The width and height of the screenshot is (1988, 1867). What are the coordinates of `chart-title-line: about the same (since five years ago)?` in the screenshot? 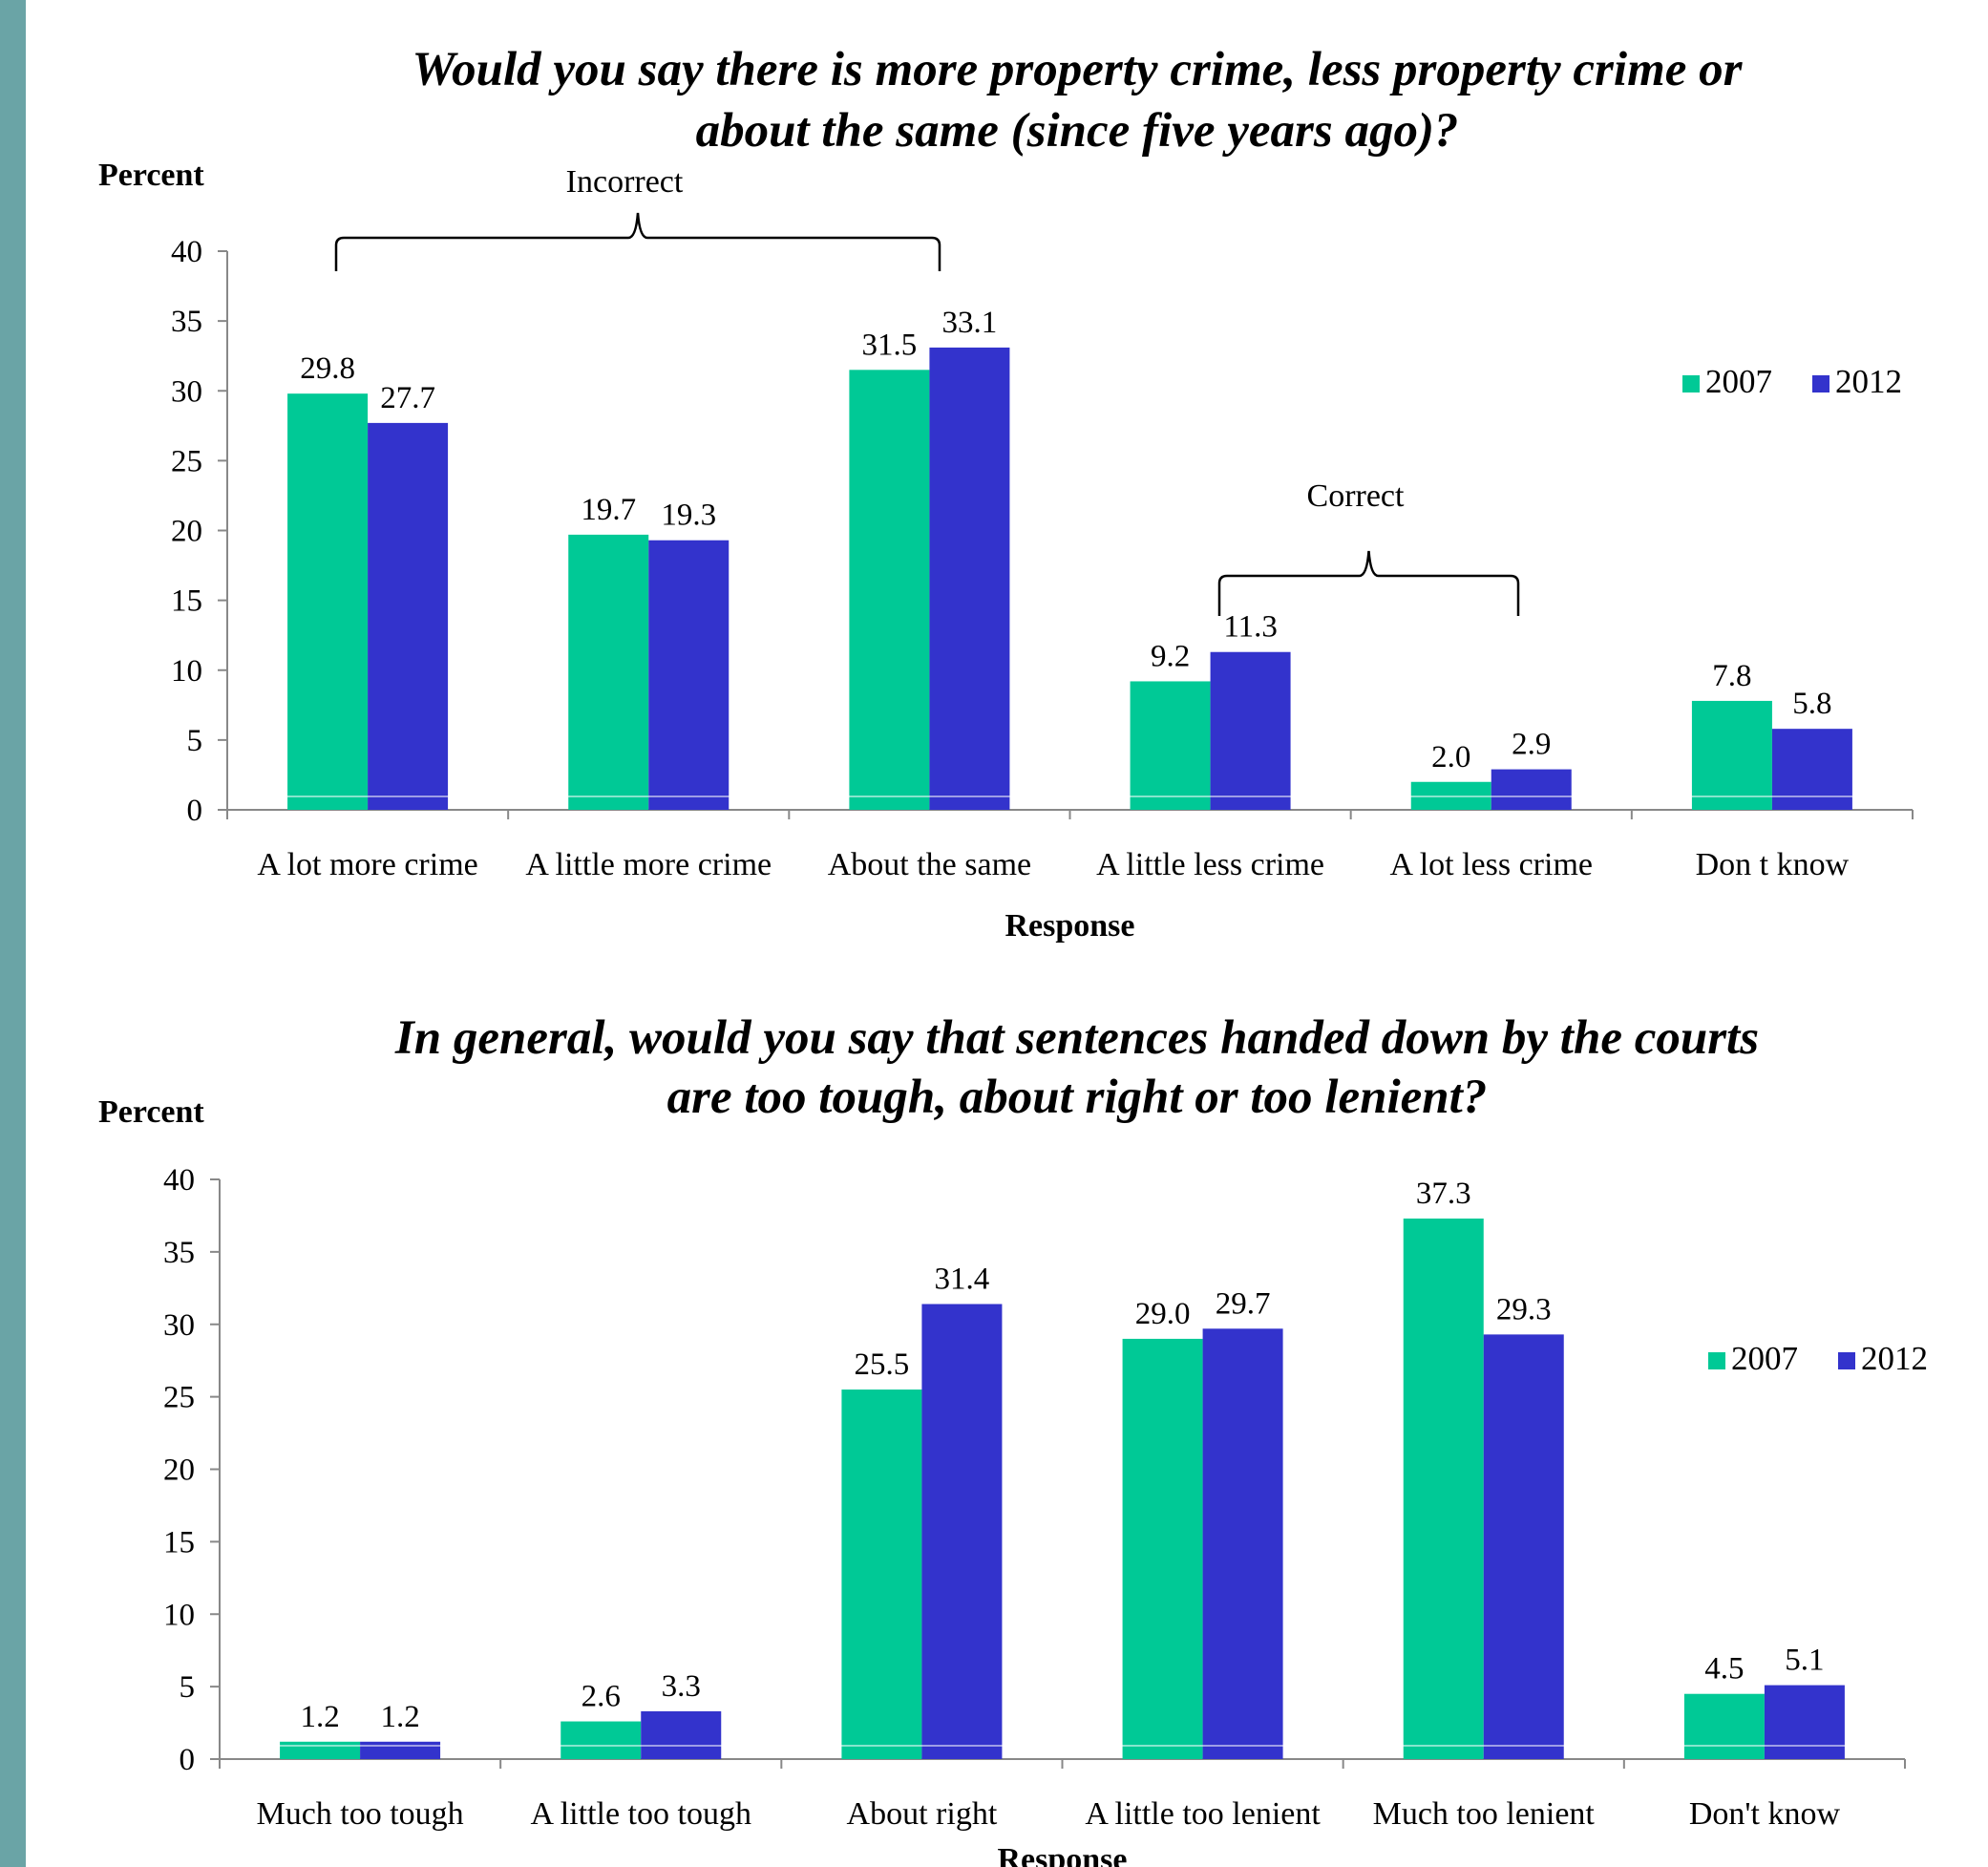 It's located at (1077, 131).